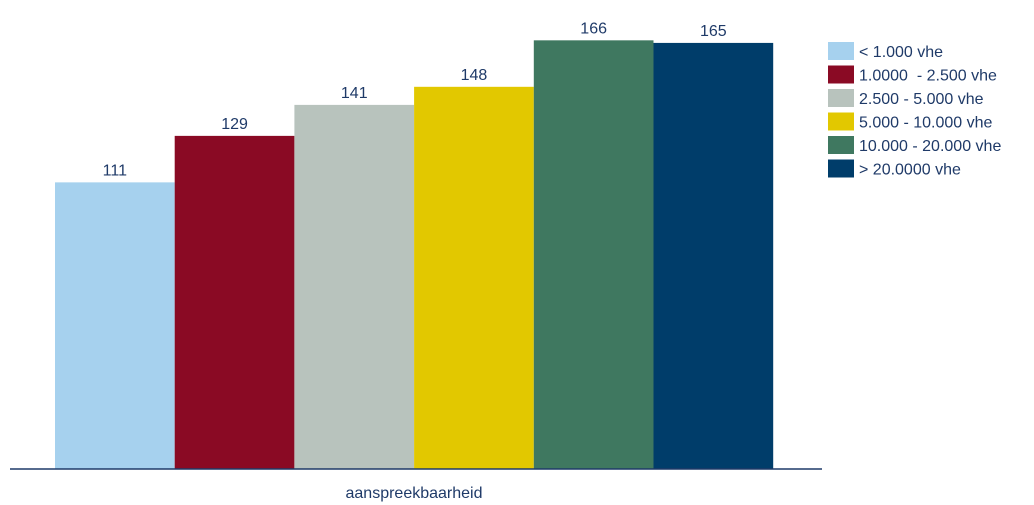 The height and width of the screenshot is (505, 1034). I want to click on value-label-3: 141, so click(354, 93).